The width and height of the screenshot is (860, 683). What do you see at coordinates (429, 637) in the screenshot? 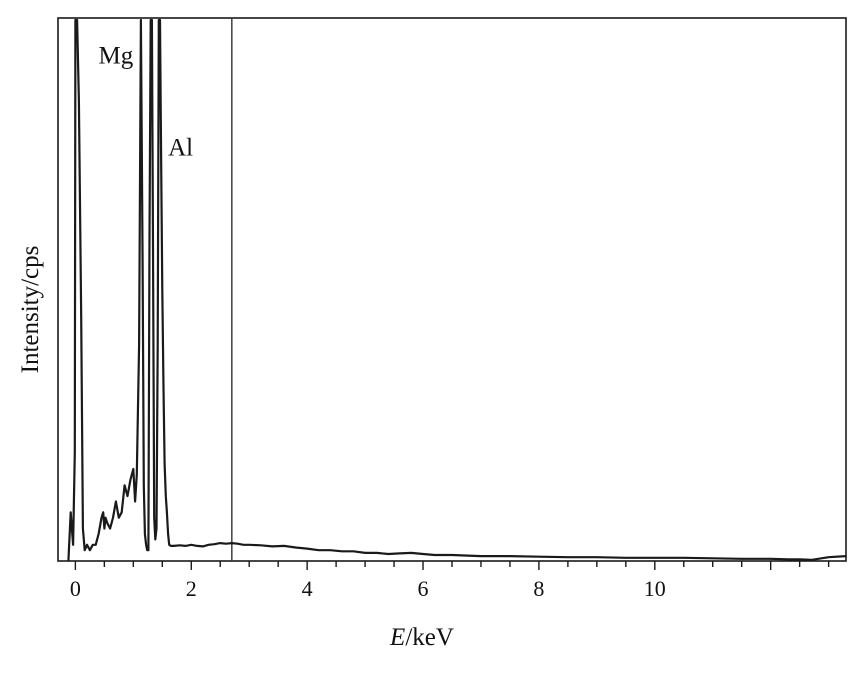
I see `x-axis-label-unit: /keV` at bounding box center [429, 637].